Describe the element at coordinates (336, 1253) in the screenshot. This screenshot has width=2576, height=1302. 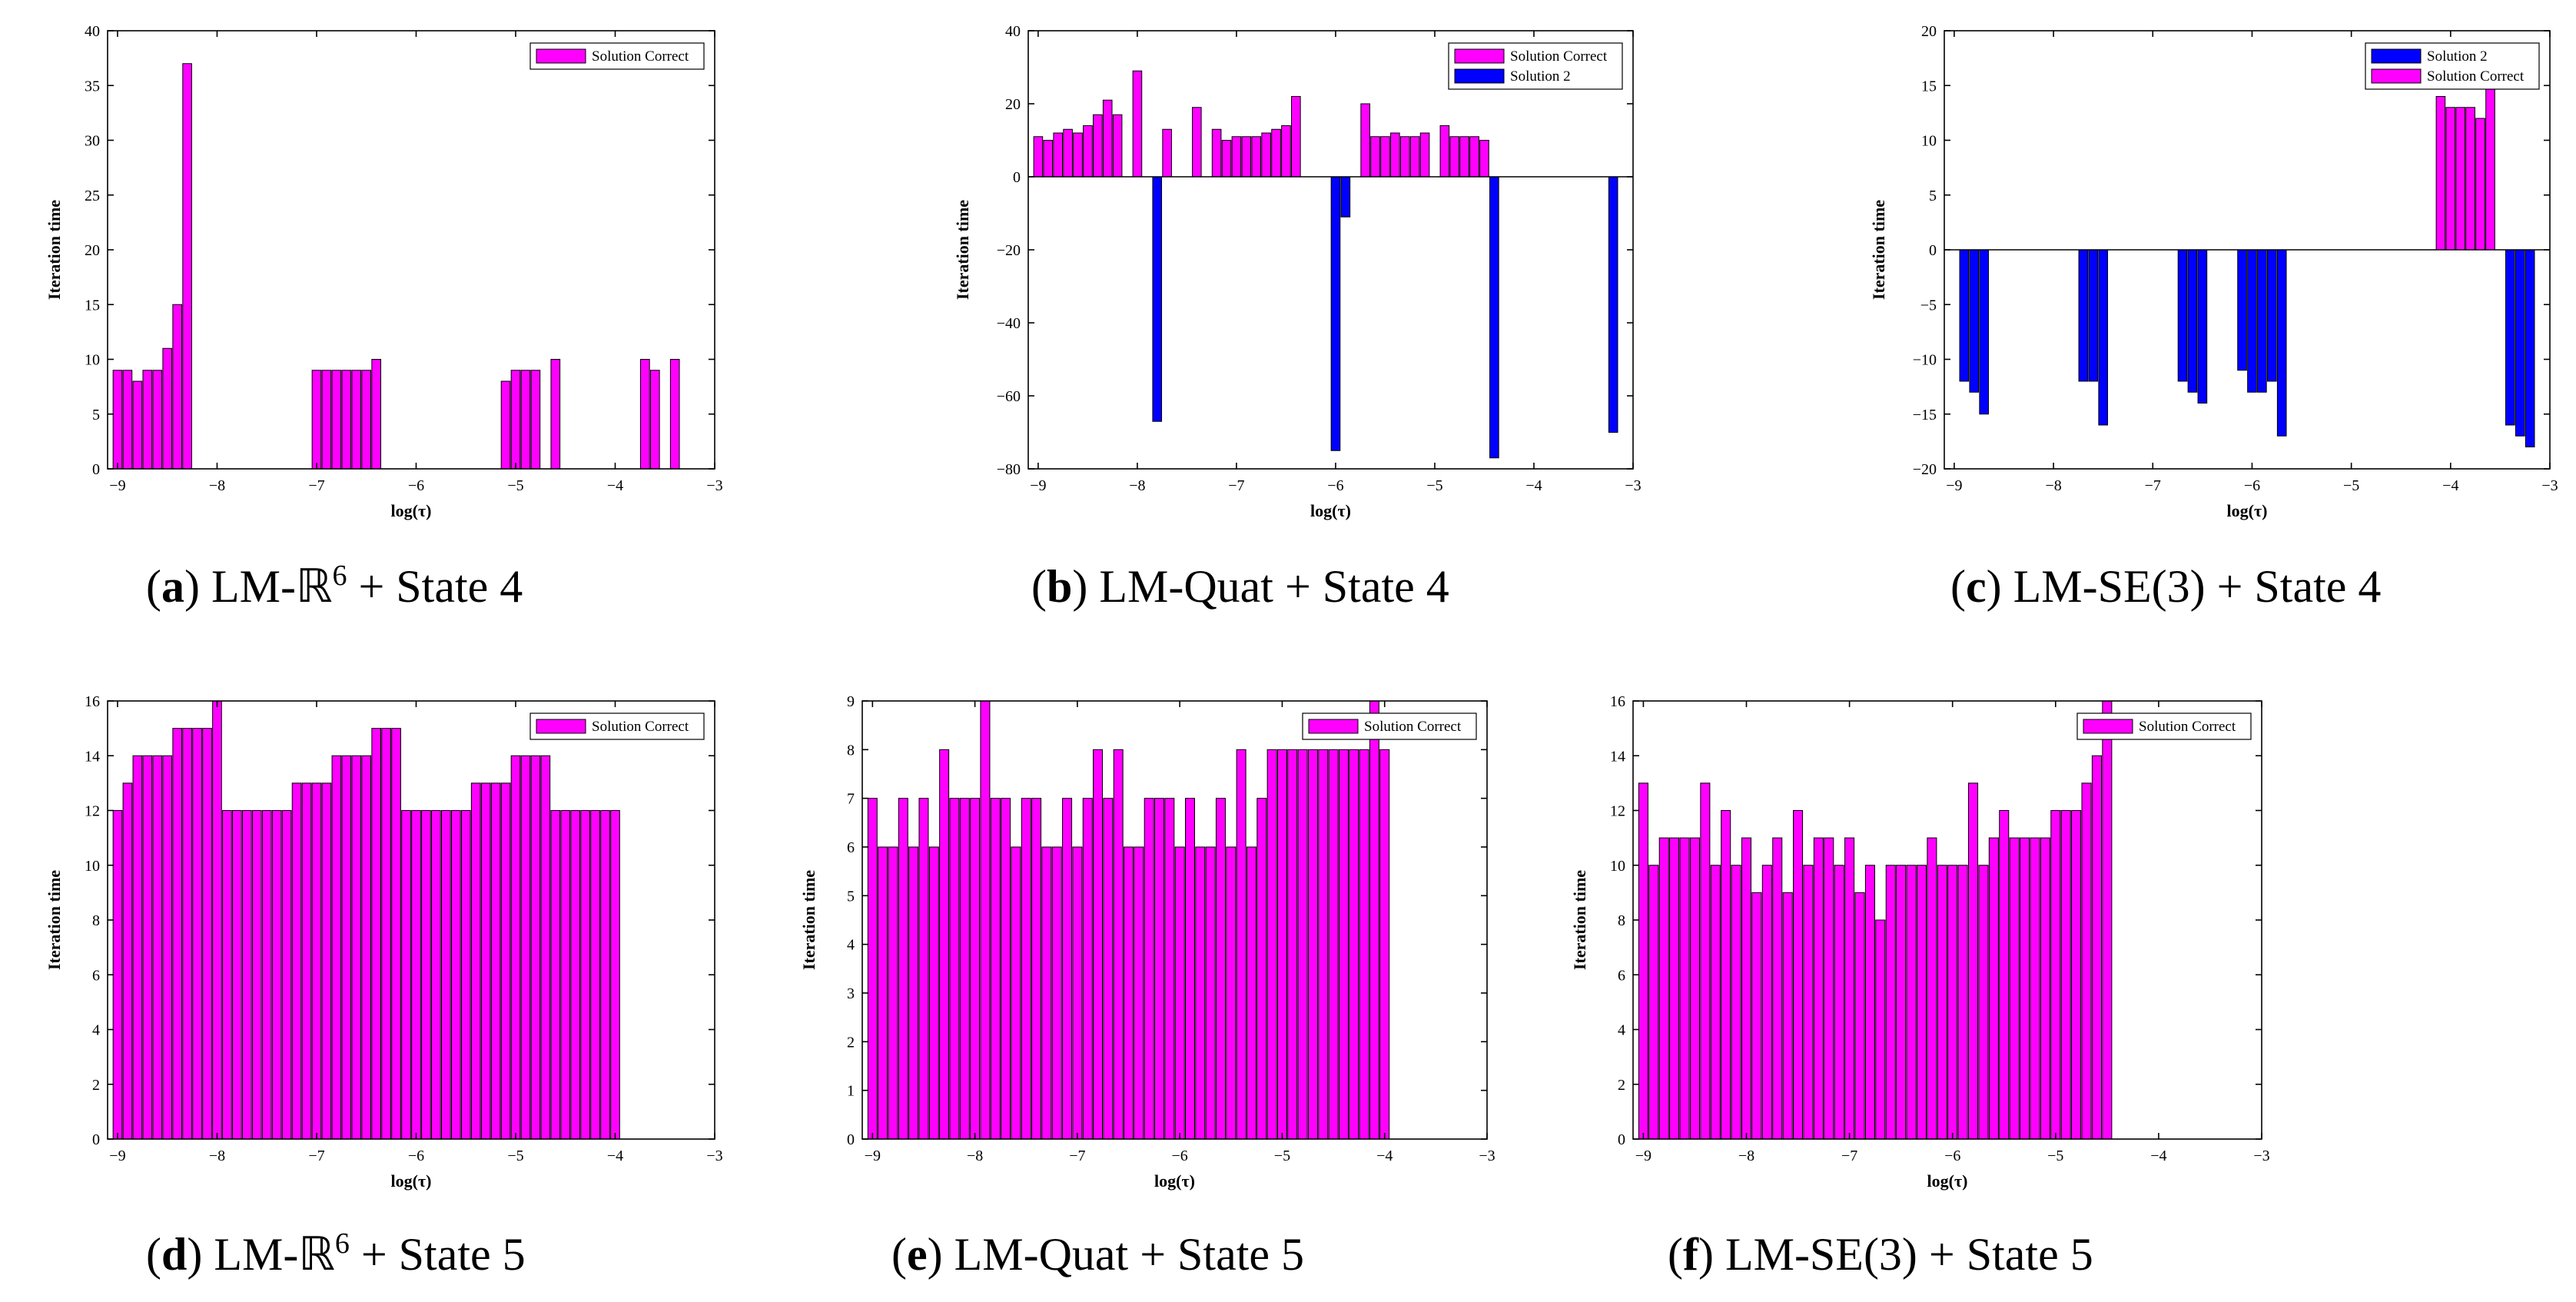
I see `caption-d: (d) LM-ℝ6 + State 5` at that location.